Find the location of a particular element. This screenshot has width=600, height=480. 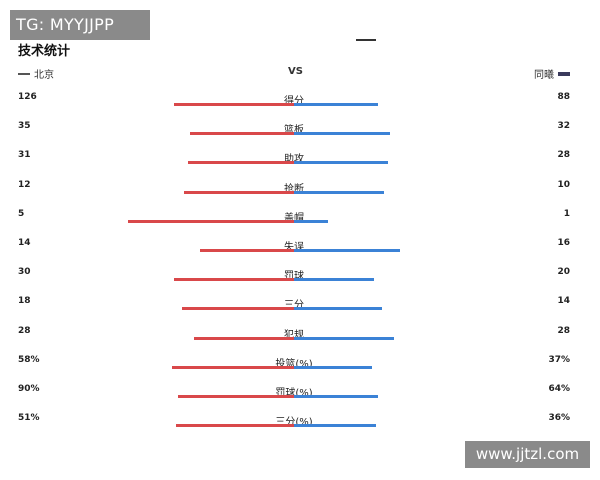

watermark-top: TG: MYYJJPP is located at coordinates (80, 25).